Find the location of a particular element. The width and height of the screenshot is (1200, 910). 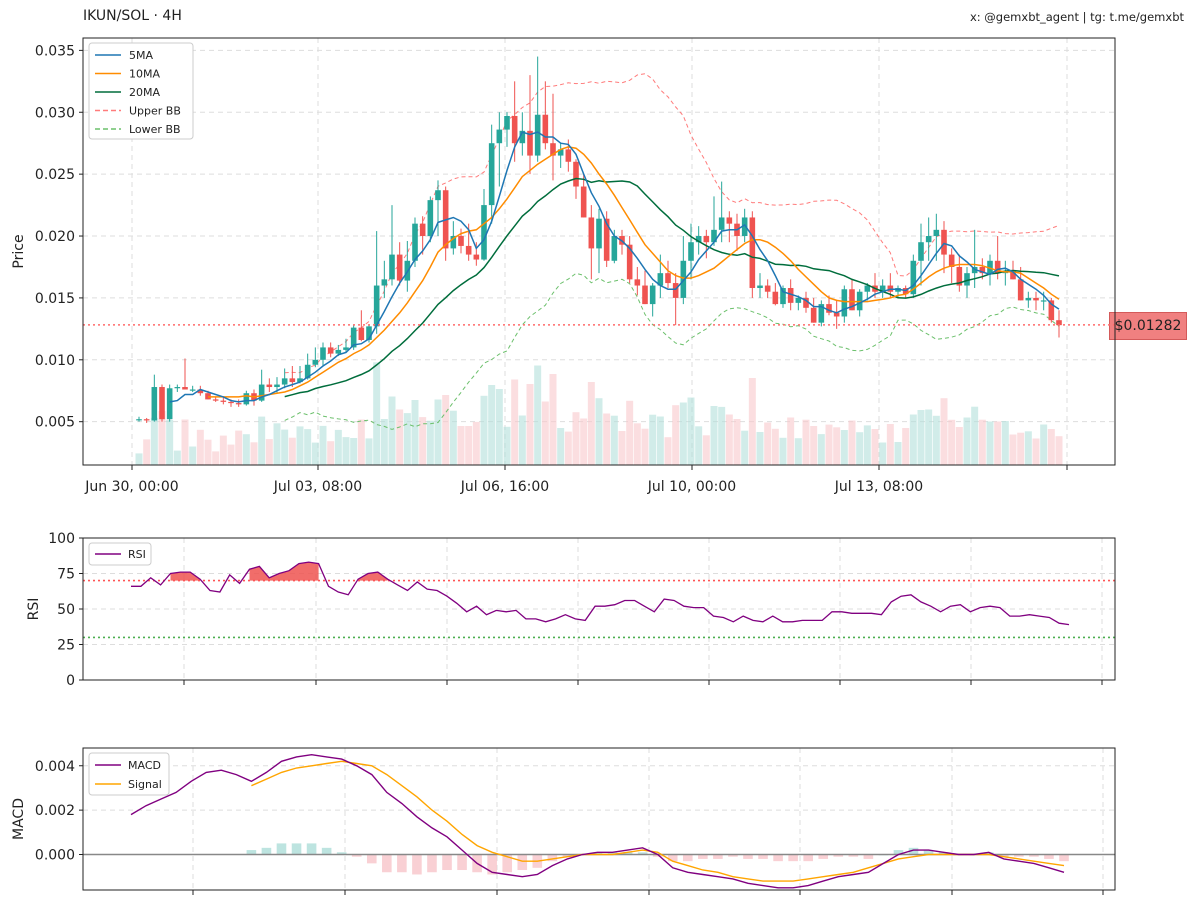

rsi-ytick-label: 75 is located at coordinates (66, 575).